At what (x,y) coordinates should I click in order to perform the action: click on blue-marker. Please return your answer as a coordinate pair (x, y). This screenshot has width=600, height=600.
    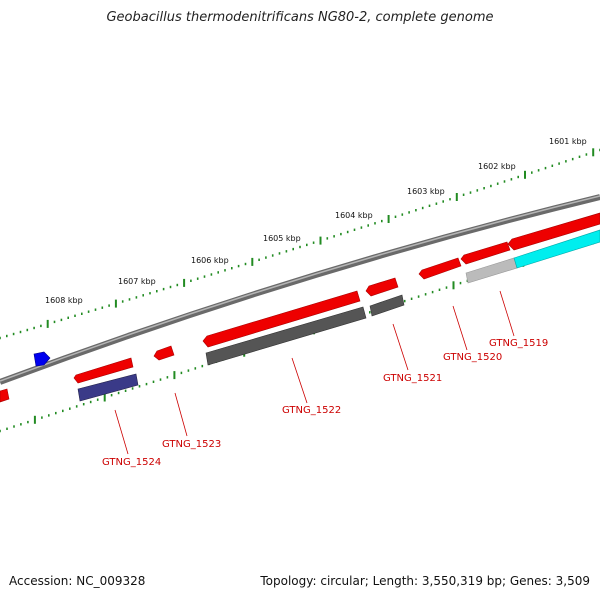
    Looking at the image, I should click on (42, 359).